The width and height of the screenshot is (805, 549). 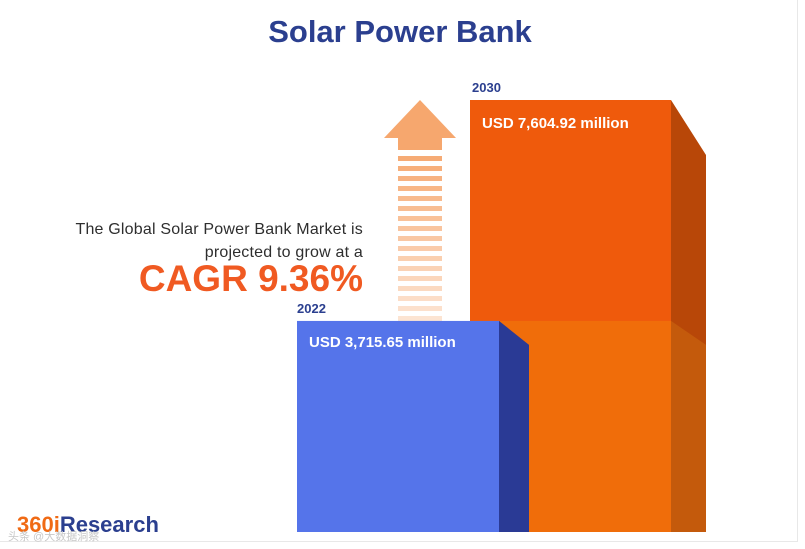 I want to click on cagr-label: CAGR 9.36%, so click(x=250, y=278).